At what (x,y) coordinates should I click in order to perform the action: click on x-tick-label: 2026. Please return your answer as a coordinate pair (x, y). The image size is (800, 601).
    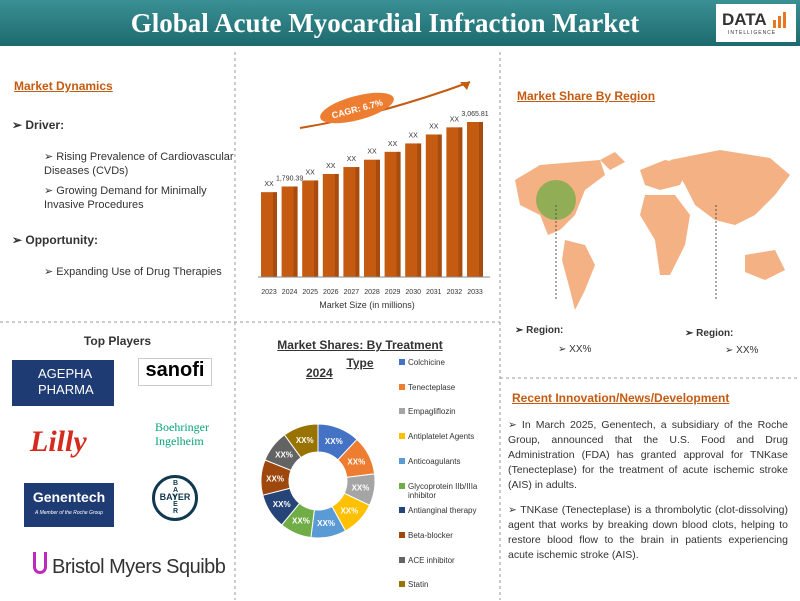
    Looking at the image, I should click on (331, 292).